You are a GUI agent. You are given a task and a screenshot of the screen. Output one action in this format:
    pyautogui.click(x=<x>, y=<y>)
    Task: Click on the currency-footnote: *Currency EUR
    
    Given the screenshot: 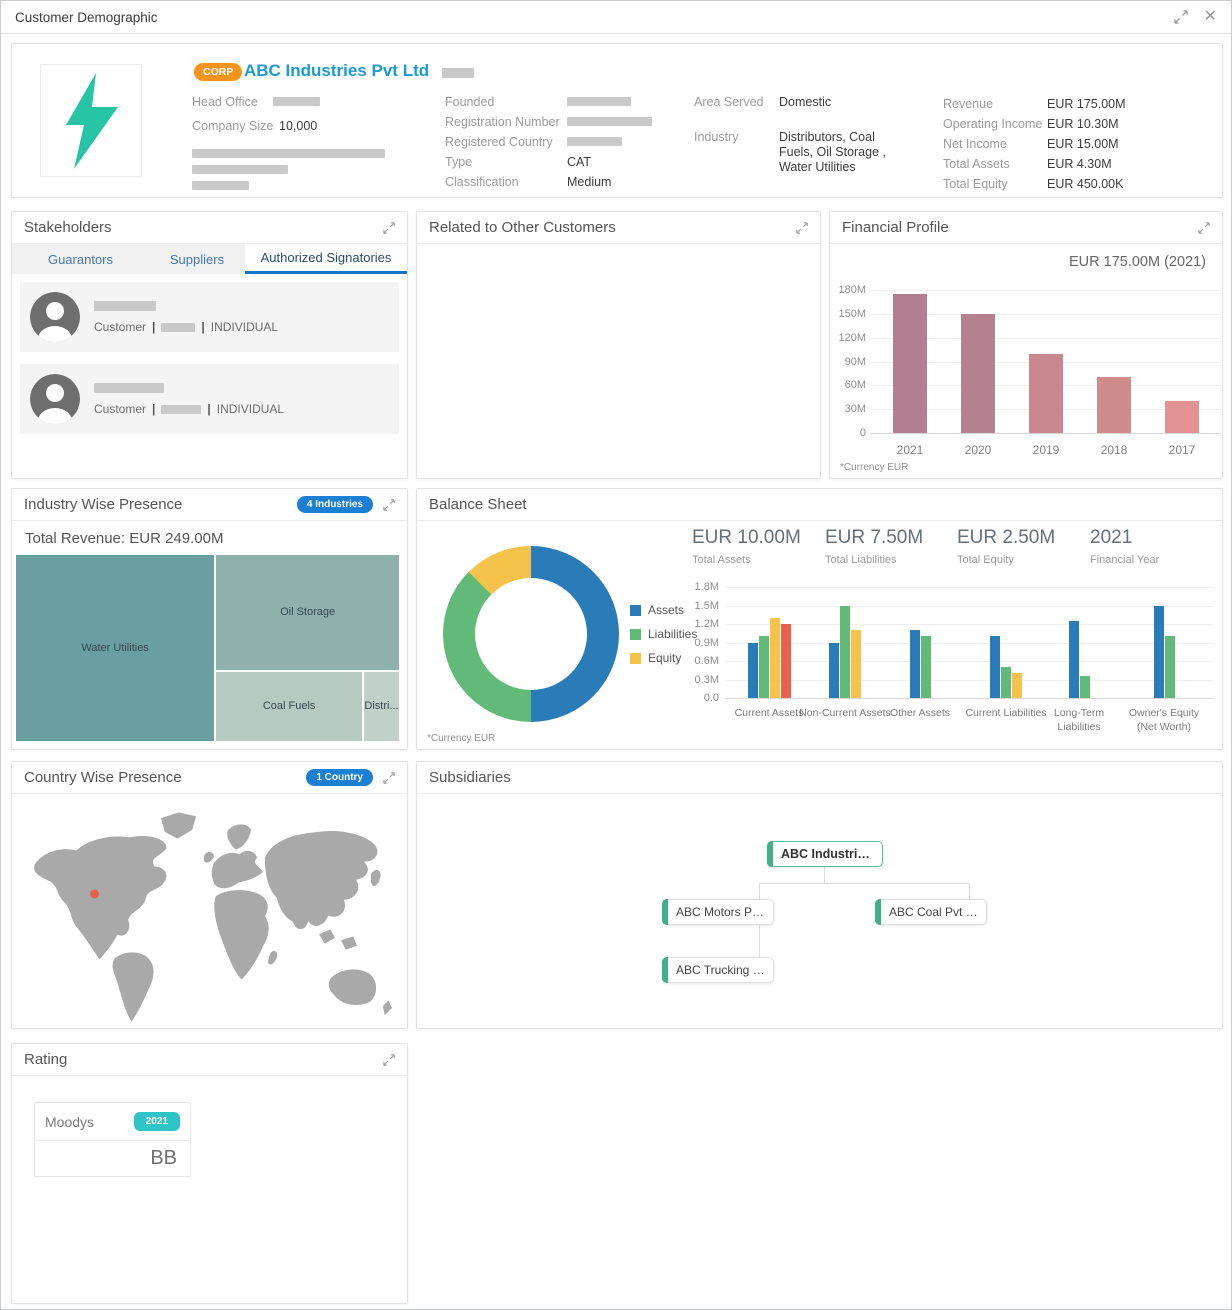 What is the action you would take?
    pyautogui.click(x=874, y=467)
    